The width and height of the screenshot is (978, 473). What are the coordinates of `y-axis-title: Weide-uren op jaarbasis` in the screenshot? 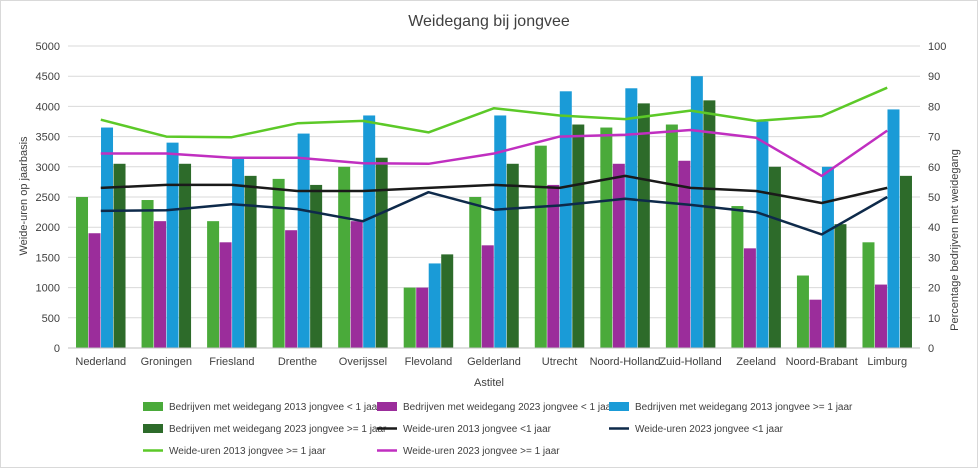 It's located at (24, 196).